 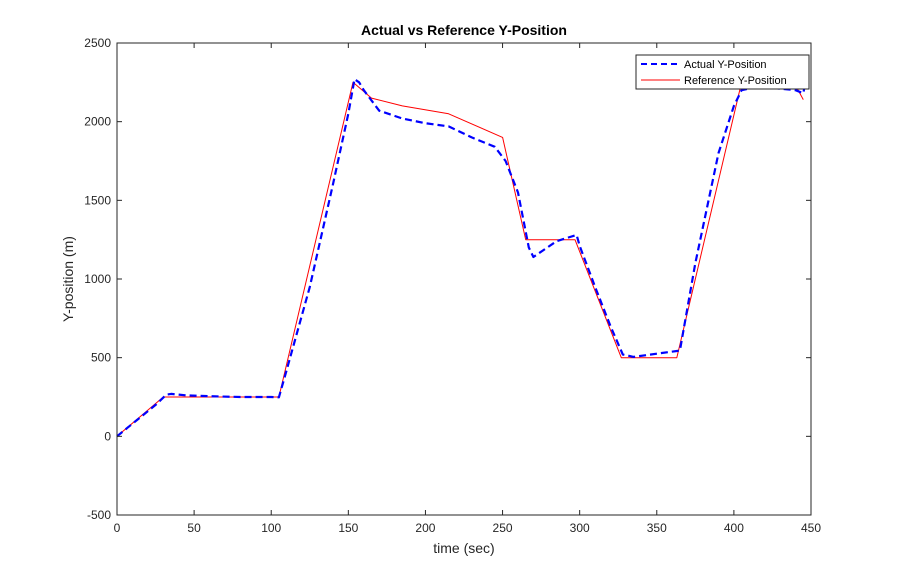 What do you see at coordinates (735, 81) in the screenshot?
I see `legend-label-reference: Reference Y-Position` at bounding box center [735, 81].